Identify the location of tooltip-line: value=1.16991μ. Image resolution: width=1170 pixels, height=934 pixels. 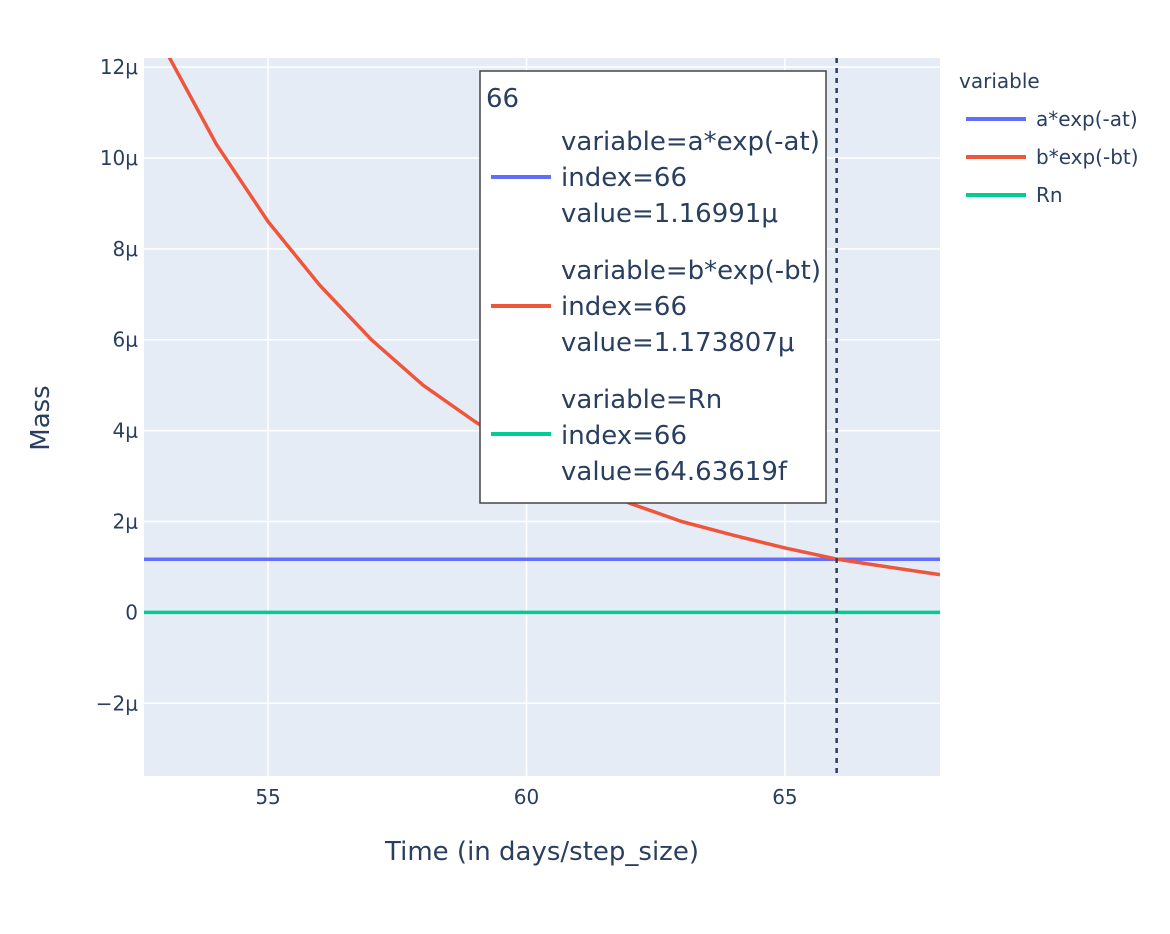
(669, 214).